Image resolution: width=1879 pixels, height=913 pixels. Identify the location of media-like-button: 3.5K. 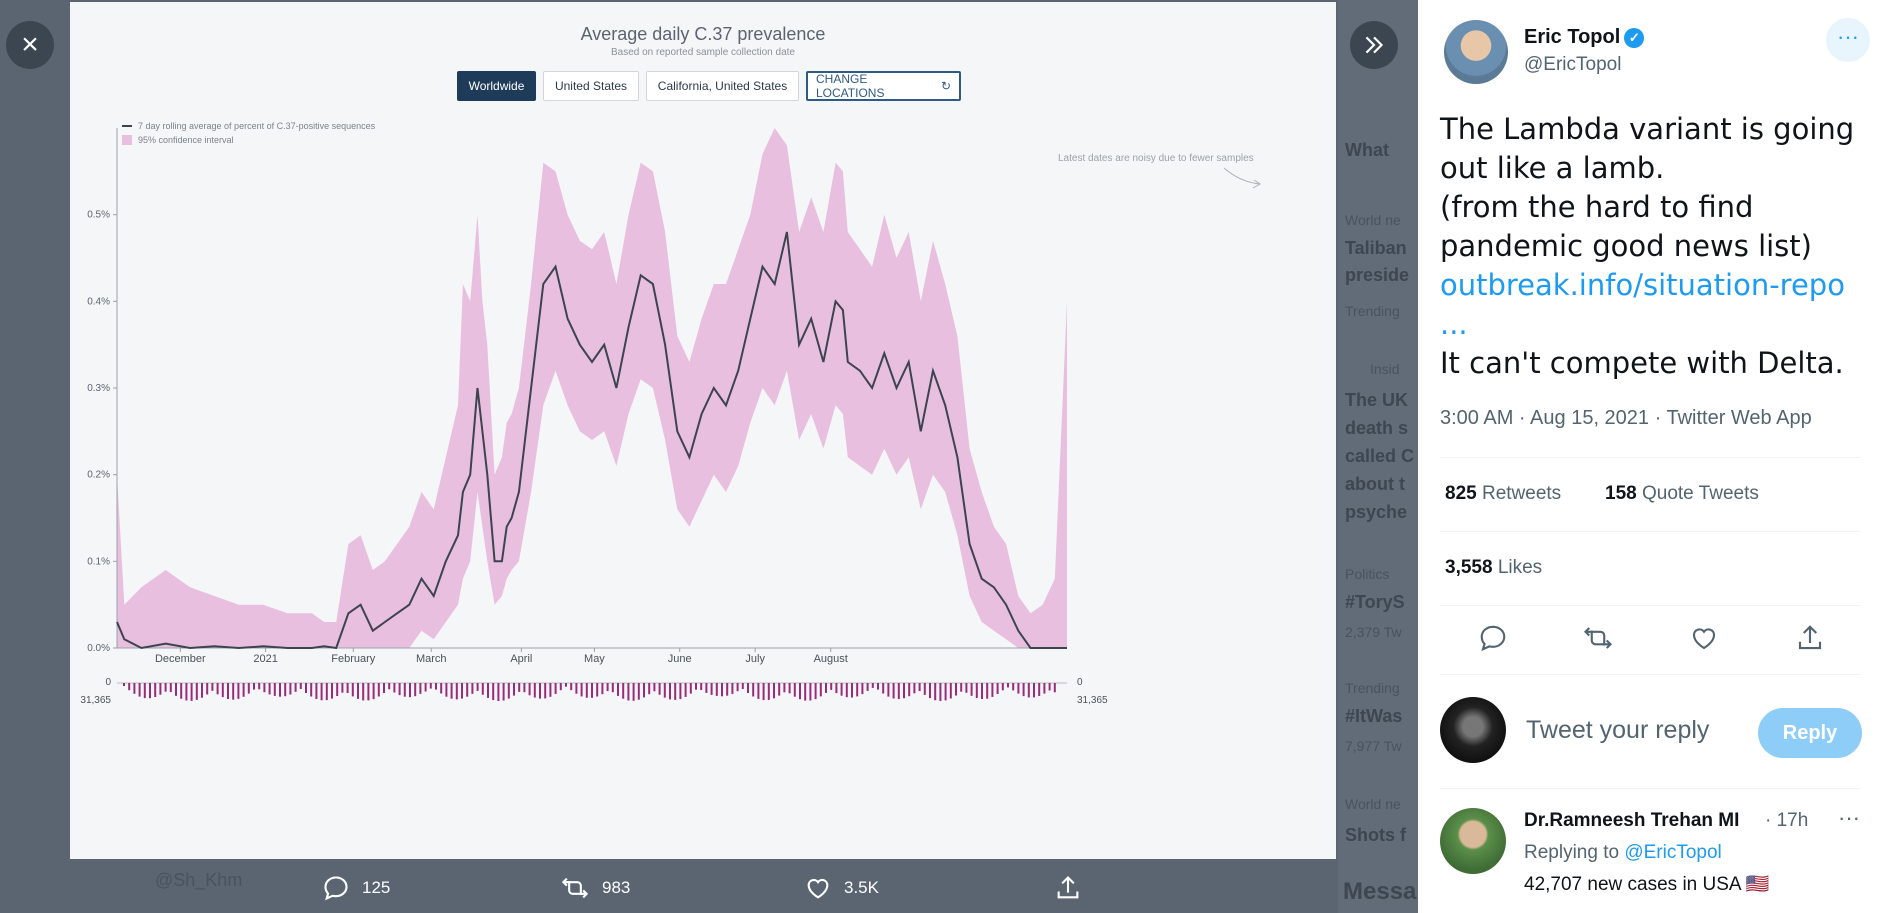
(841, 888).